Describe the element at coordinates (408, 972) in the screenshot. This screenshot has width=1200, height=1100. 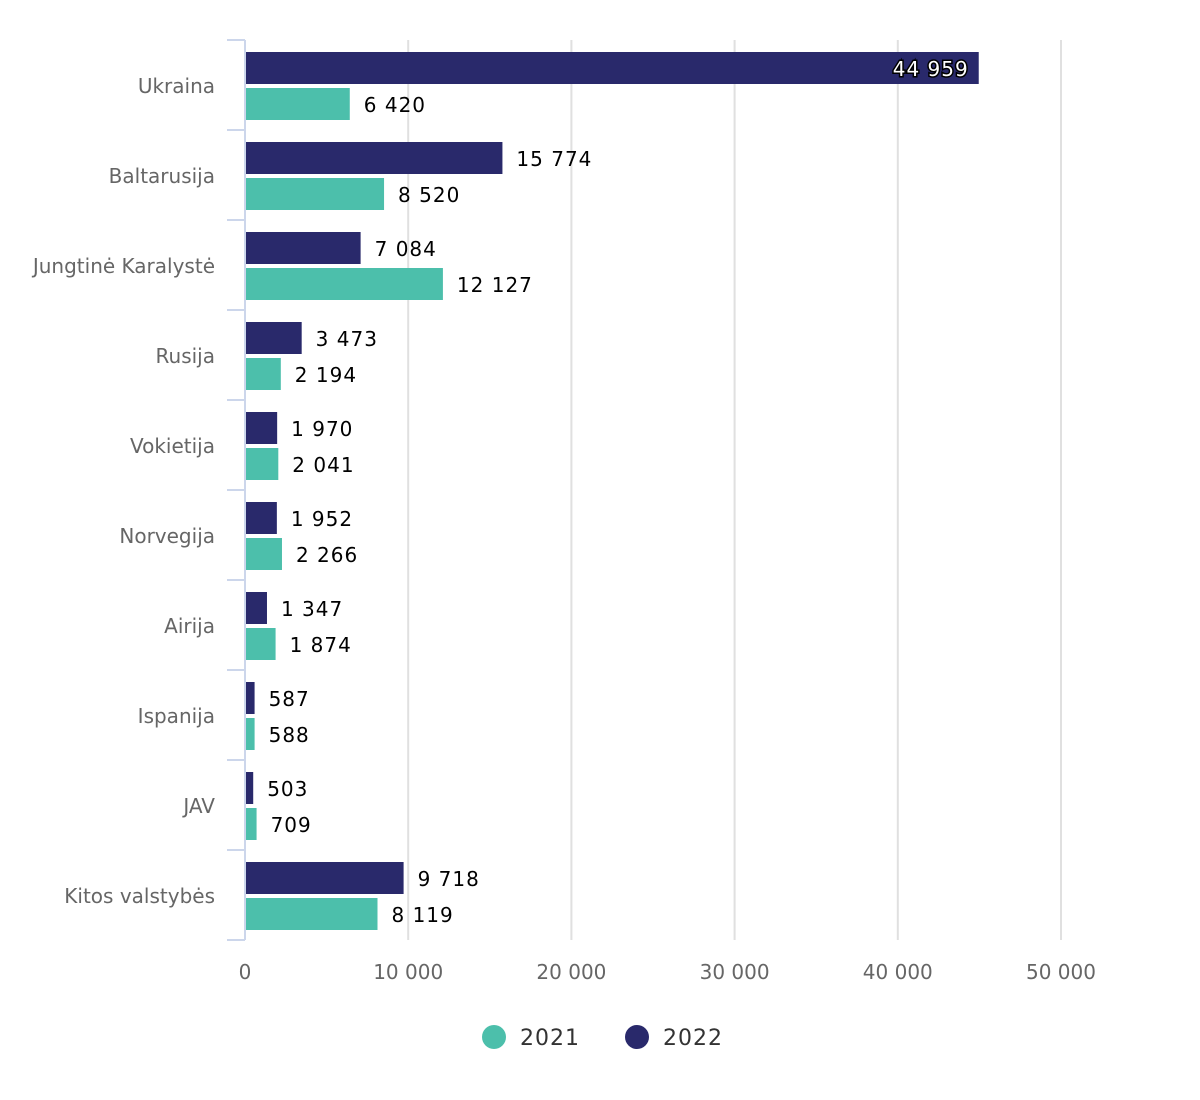
I see `x-tick-label: 10 000` at that location.